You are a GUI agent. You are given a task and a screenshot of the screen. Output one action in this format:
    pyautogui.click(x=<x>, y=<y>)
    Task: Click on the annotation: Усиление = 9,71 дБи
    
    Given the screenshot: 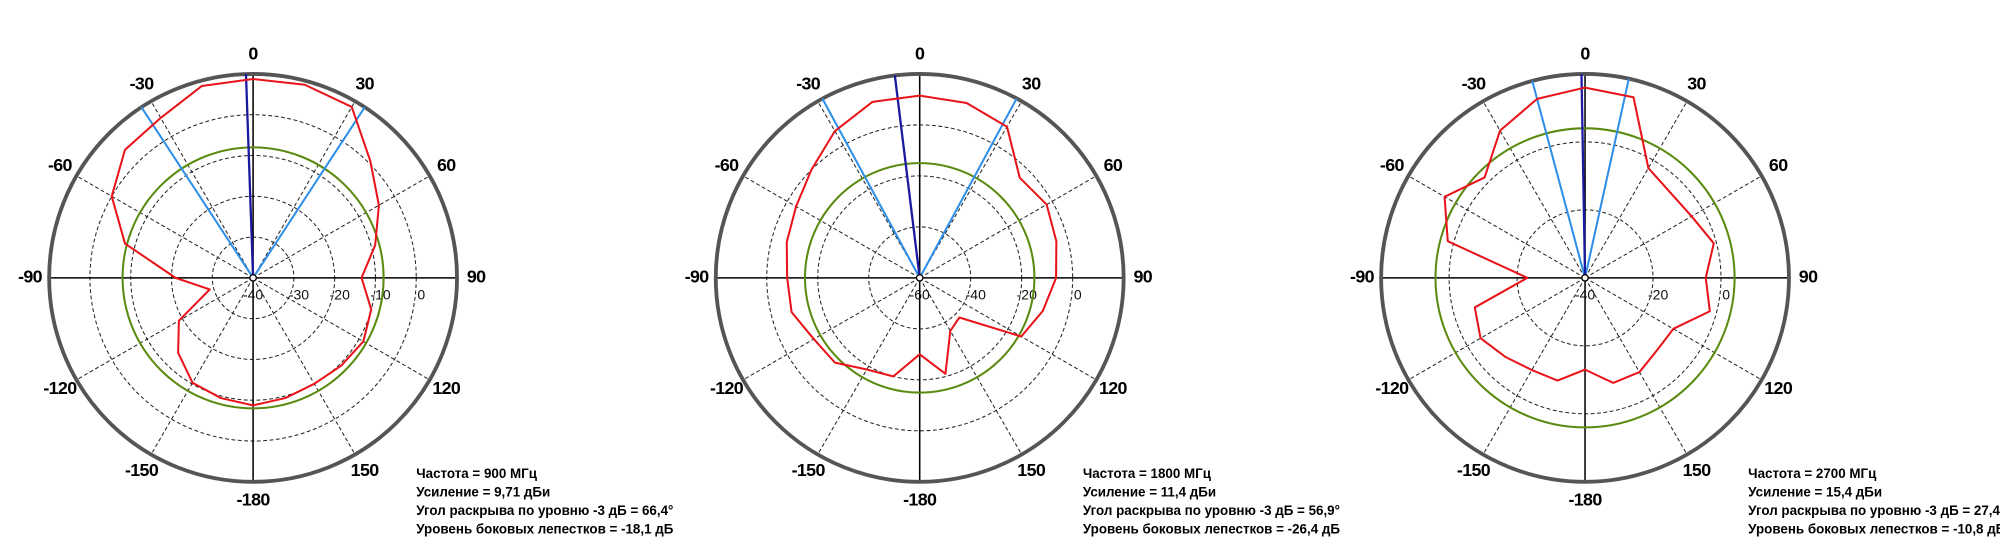 What is the action you would take?
    pyautogui.click(x=483, y=491)
    